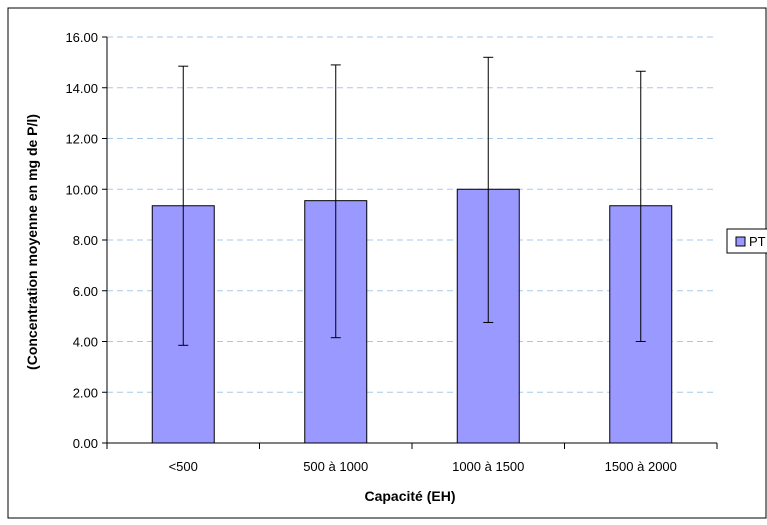 The image size is (767, 525). Describe the element at coordinates (85, 240) in the screenshot. I see `y-tick-label: 8.00` at that location.